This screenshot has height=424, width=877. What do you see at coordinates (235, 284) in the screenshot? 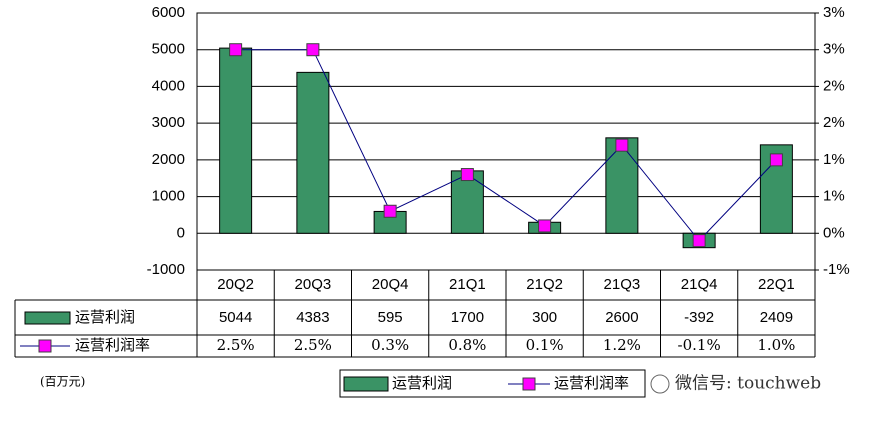
I see `x-tick-label: 20Q2` at bounding box center [235, 284].